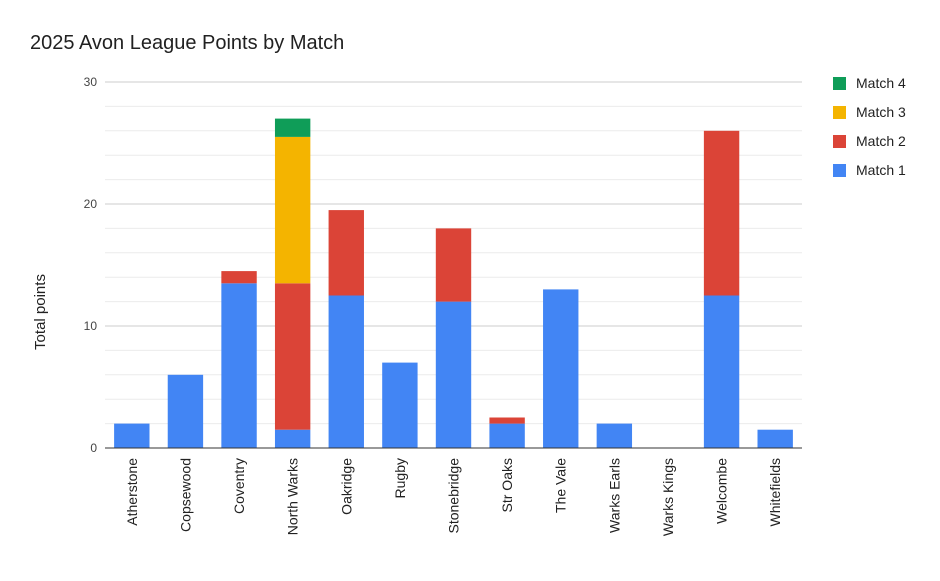 This screenshot has width=940, height=581. What do you see at coordinates (40, 312) in the screenshot?
I see `y-axis-label: Total points` at bounding box center [40, 312].